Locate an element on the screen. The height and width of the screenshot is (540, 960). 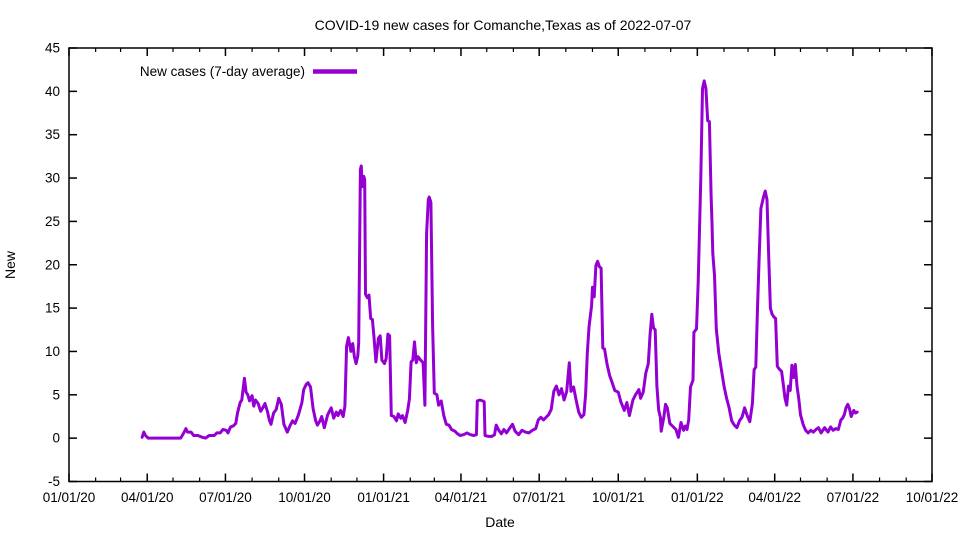
x-axis-label: Date is located at coordinates (500, 522).